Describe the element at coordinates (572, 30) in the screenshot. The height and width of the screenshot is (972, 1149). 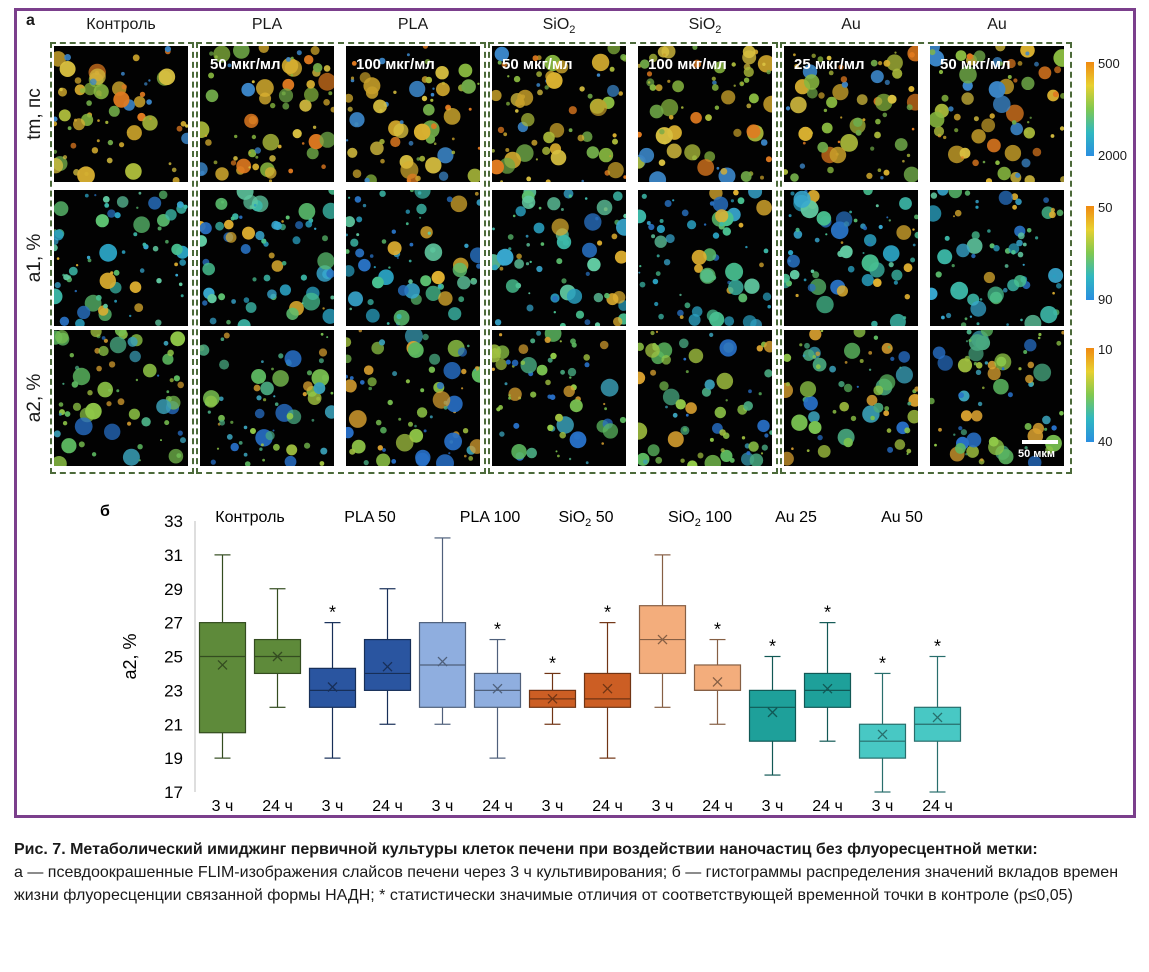
I see `column-title-subscript: 2` at that location.